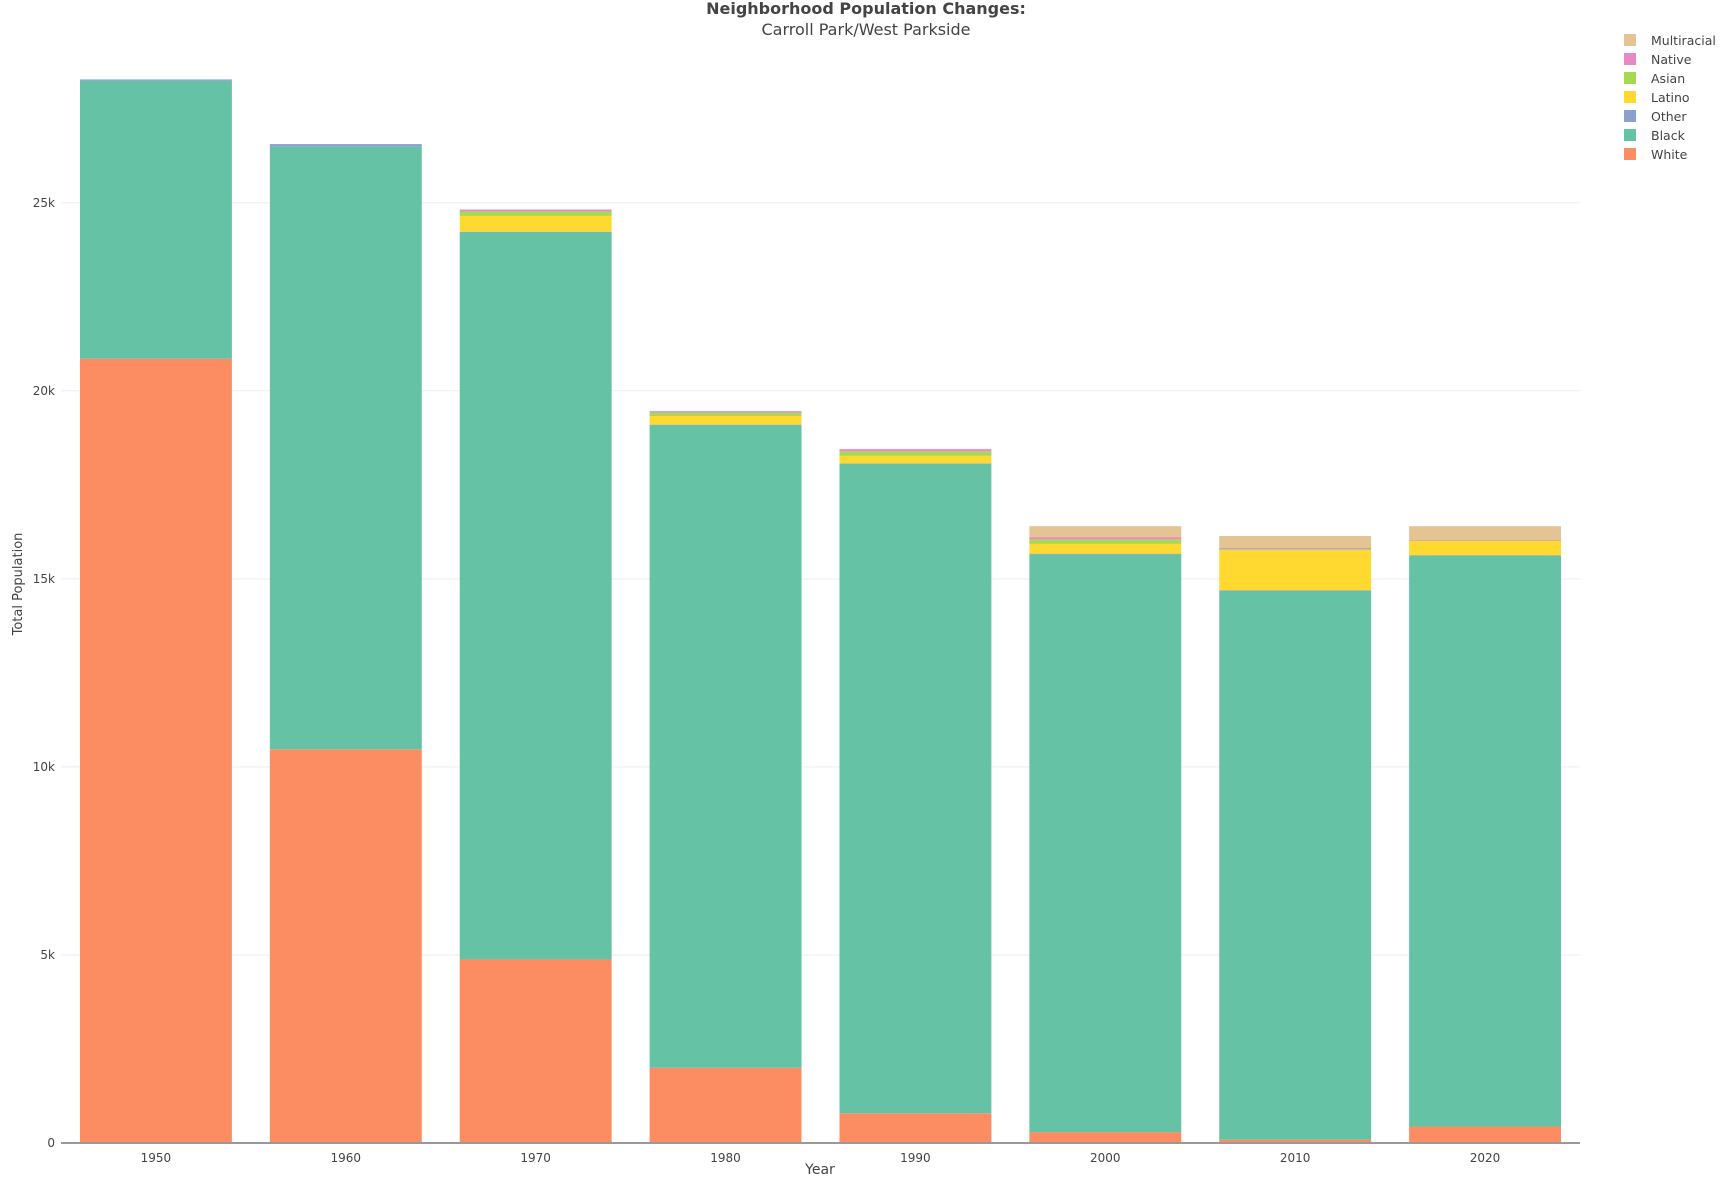 The width and height of the screenshot is (1724, 1182). I want to click on bar-asian-2000, so click(1105, 541).